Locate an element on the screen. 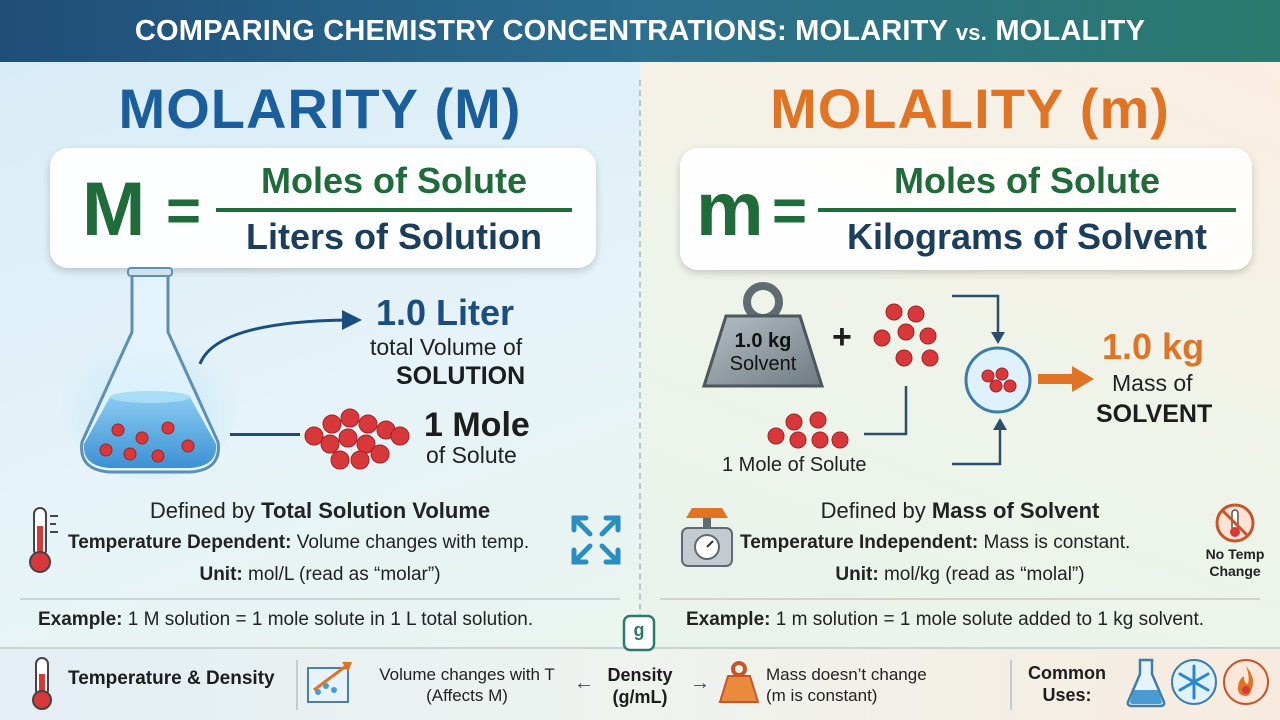  header-bar is located at coordinates (640, 31).